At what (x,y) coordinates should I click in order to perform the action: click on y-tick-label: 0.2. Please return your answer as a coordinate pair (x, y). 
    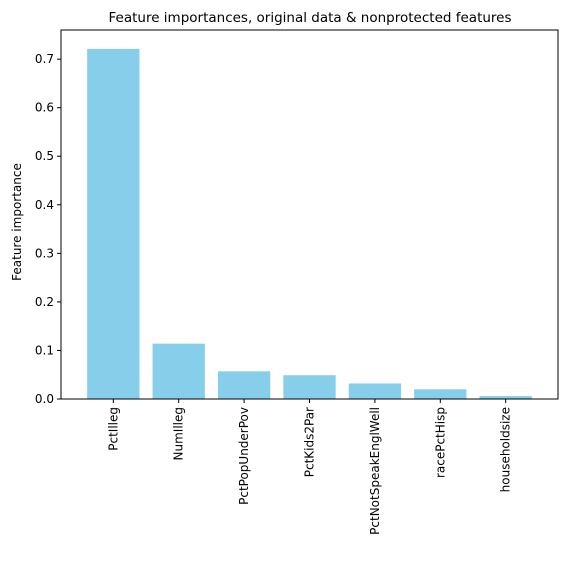
    Looking at the image, I should click on (44, 302).